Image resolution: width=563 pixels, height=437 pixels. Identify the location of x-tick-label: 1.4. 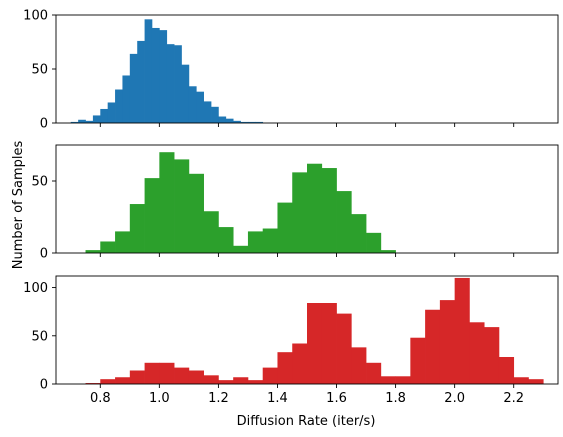
(277, 398).